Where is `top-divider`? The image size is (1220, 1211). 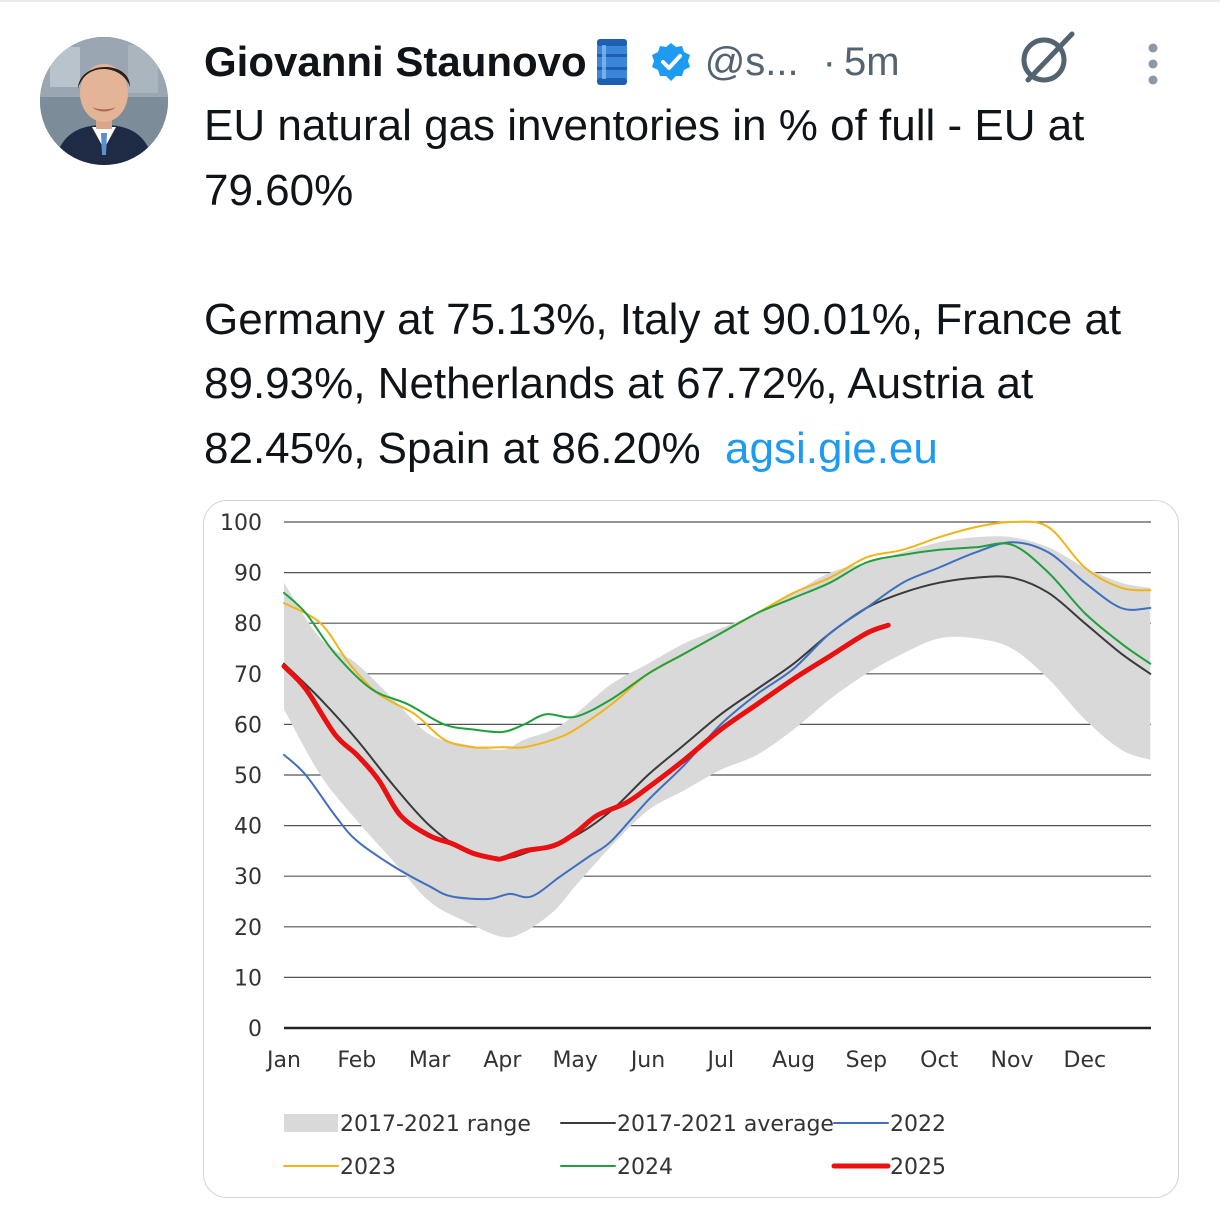
top-divider is located at coordinates (610, 1).